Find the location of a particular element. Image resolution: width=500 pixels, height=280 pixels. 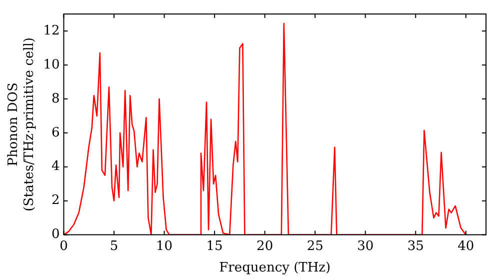

x-axis-title: Frequency (THz) is located at coordinates (275, 268).